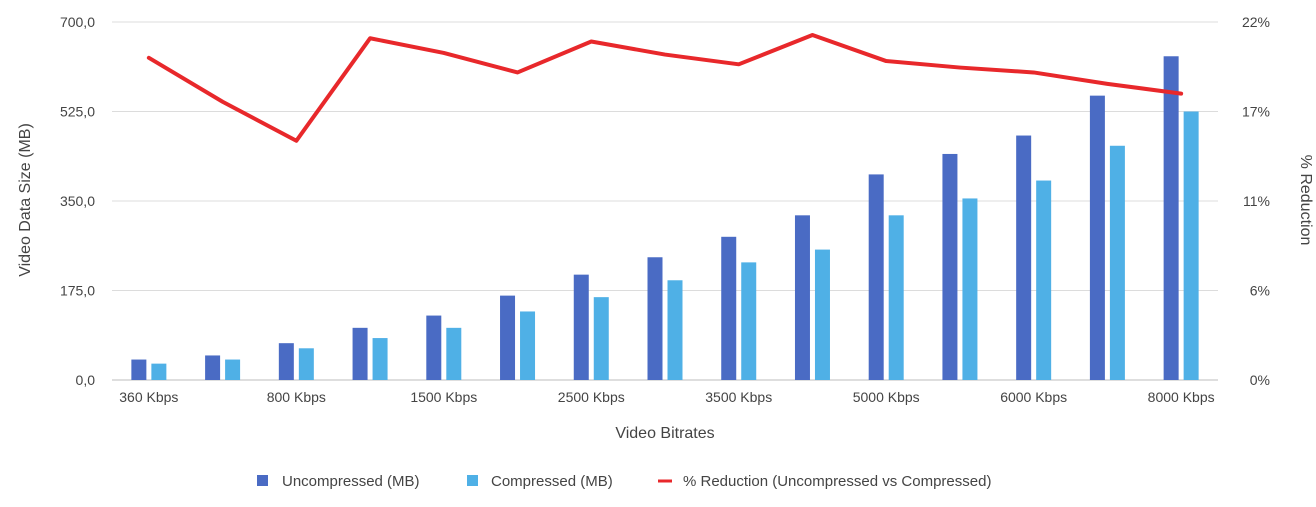 Image resolution: width=1316 pixels, height=507 pixels. What do you see at coordinates (1260, 380) in the screenshot?
I see `y2-tick-label: 0%` at bounding box center [1260, 380].